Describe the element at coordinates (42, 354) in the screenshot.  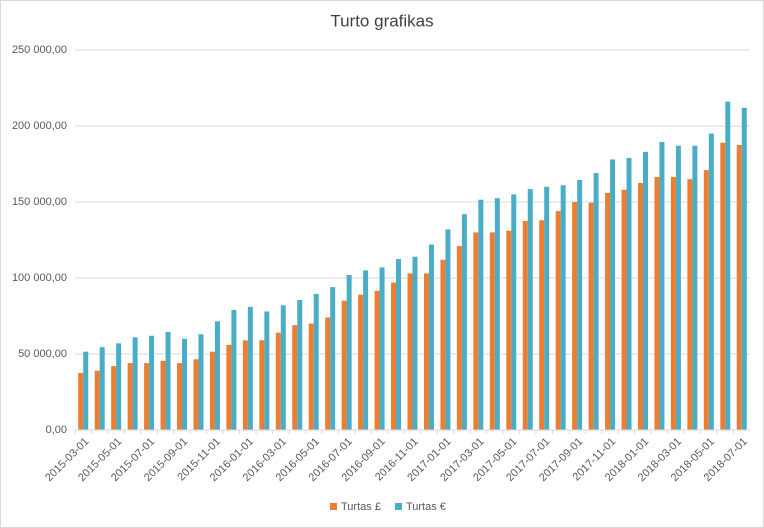
I see `y-tick-label: 50 000,00` at that location.